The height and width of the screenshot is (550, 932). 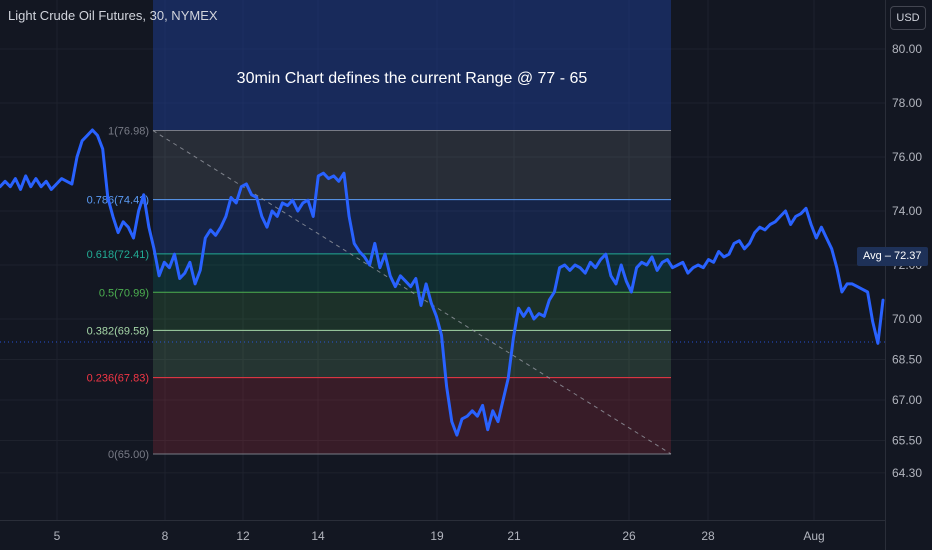 I want to click on fib-level-label: 1(76.98), so click(x=128, y=132).